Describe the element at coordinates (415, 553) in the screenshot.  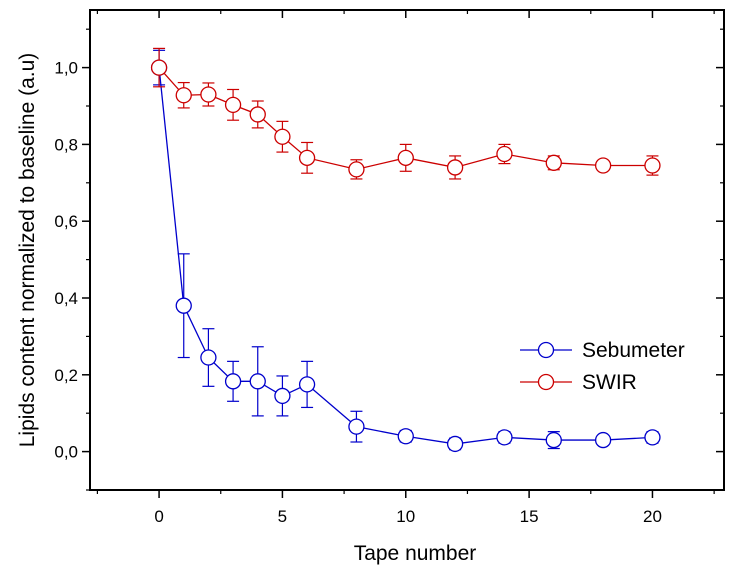
I see `x-axis-title: Tape number` at that location.